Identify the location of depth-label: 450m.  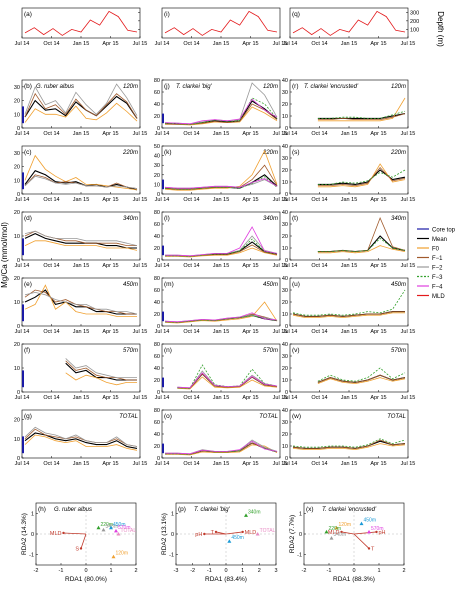
(130, 285).